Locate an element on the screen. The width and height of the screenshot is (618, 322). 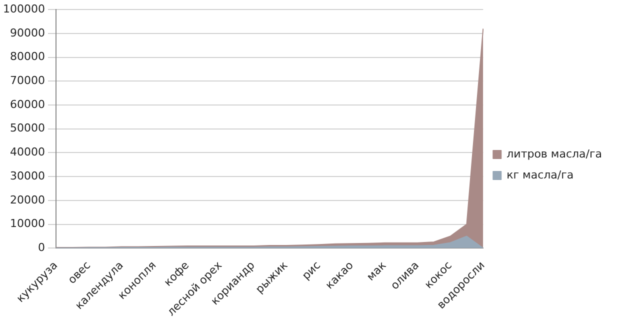
y-tick-label: 20000 is located at coordinates (27, 199).